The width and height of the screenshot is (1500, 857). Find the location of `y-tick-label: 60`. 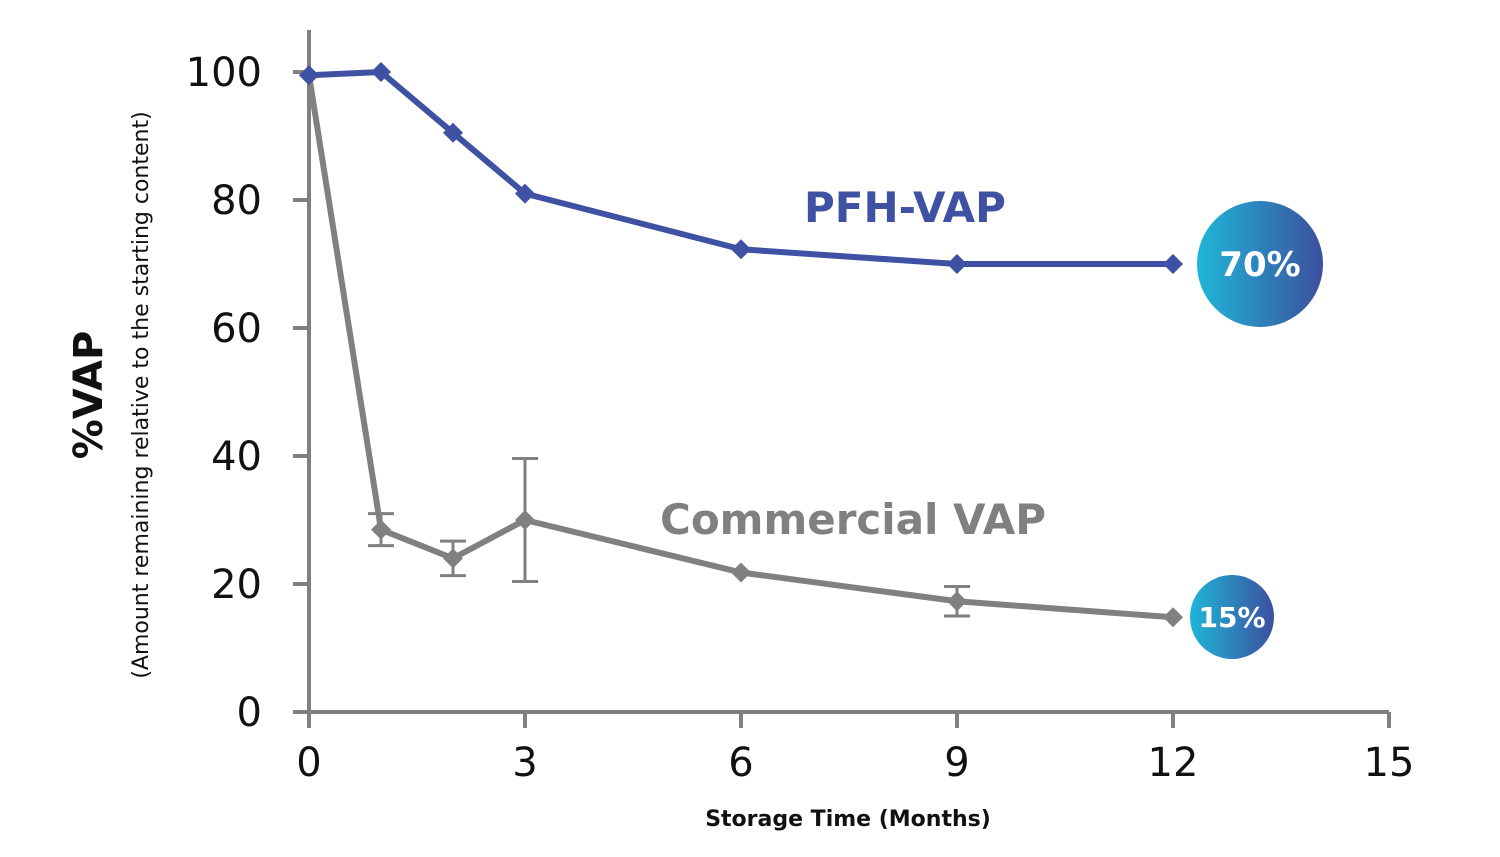

y-tick-label: 60 is located at coordinates (236, 329).